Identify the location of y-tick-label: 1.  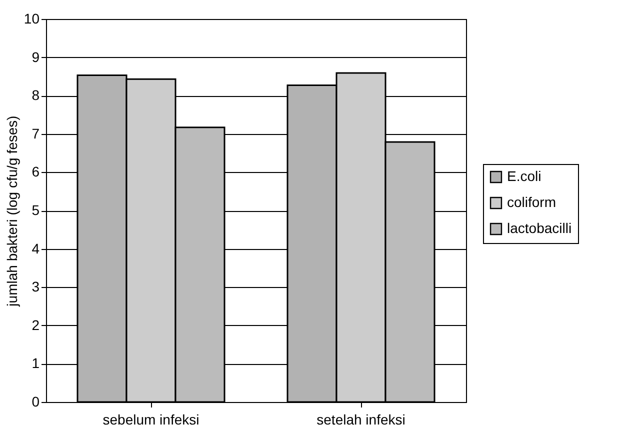
(36, 363).